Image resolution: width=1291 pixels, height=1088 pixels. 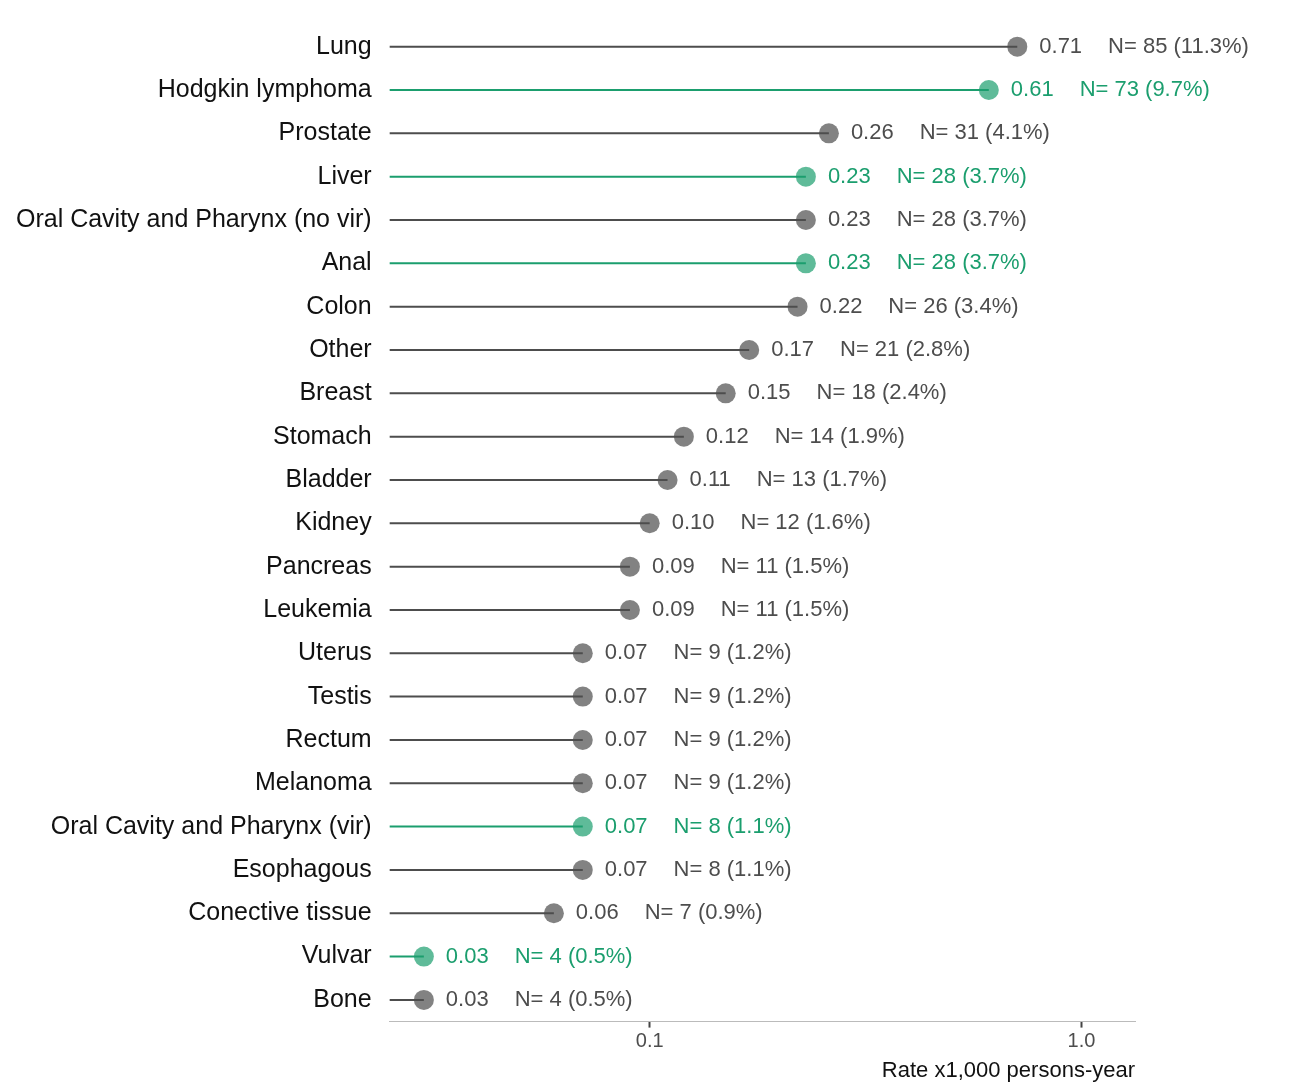 I want to click on y-tick-label: Oral Cavity and Pharynx (vir), so click(x=211, y=824).